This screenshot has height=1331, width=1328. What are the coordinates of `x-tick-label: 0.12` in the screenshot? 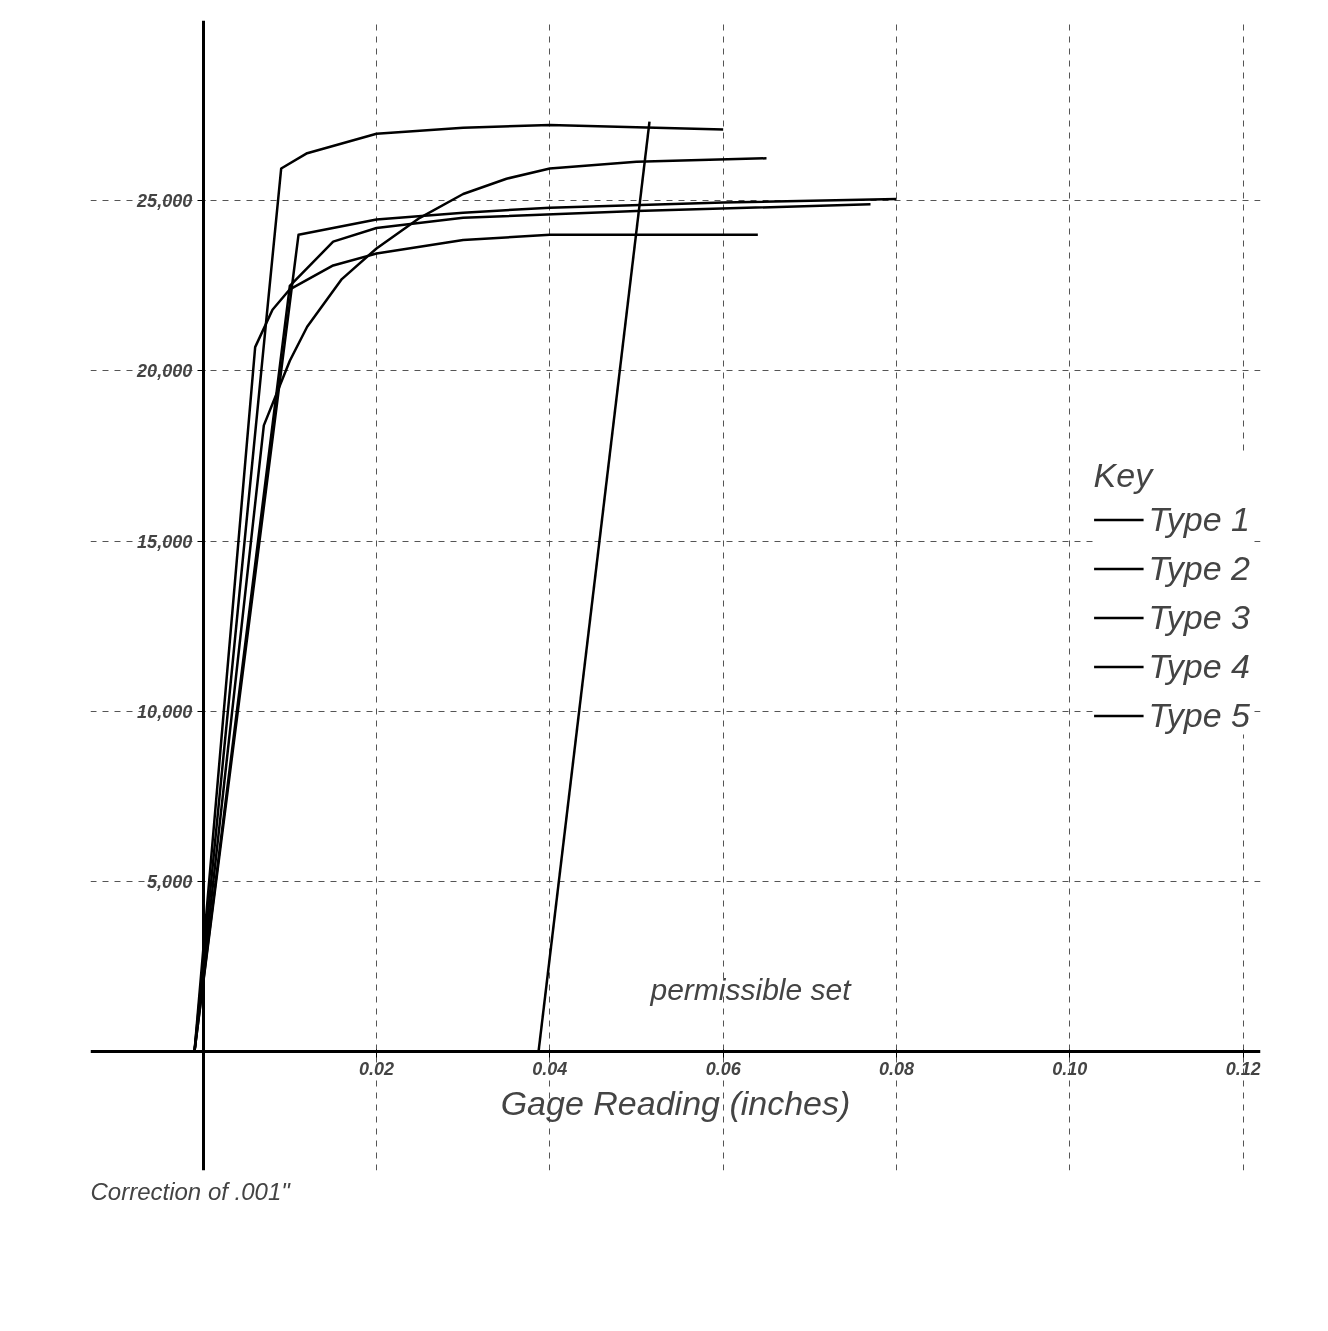 It's located at (1243, 1069).